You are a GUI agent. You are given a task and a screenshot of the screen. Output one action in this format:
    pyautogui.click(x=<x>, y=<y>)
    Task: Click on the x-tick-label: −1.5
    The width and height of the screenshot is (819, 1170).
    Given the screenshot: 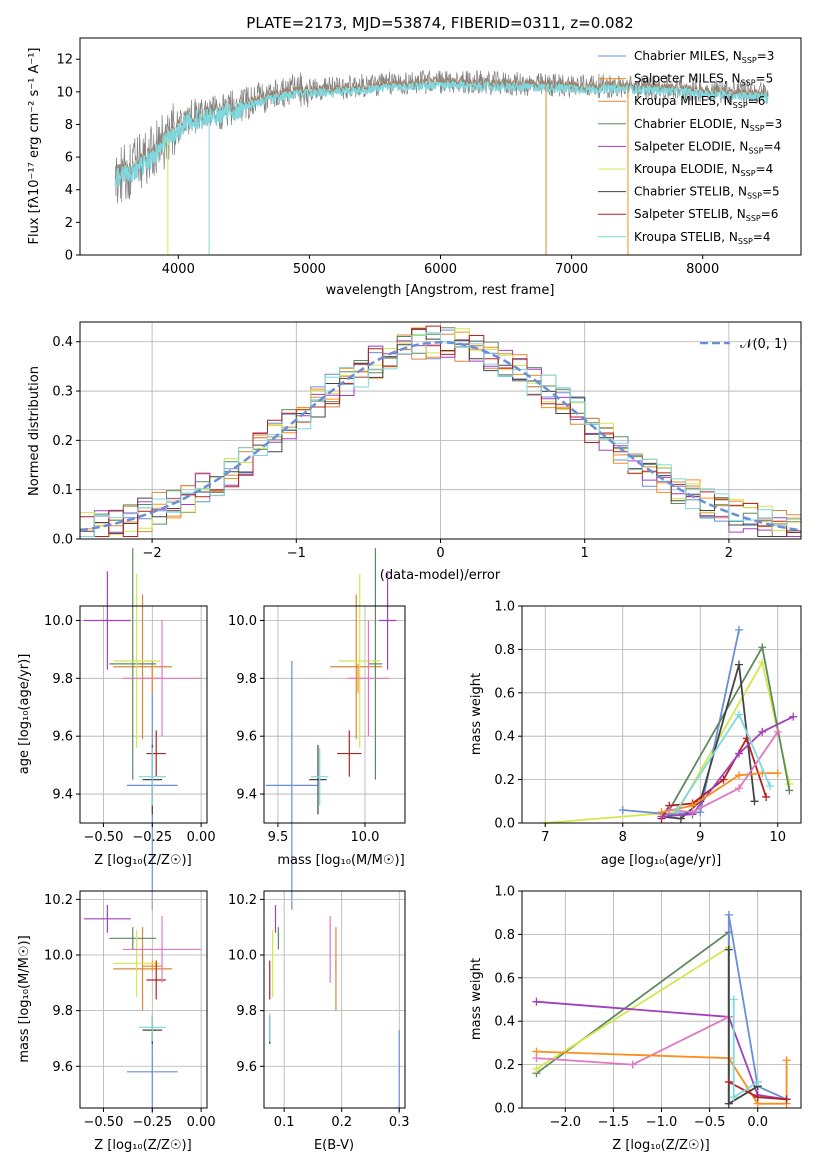 What is the action you would take?
    pyautogui.click(x=614, y=1122)
    